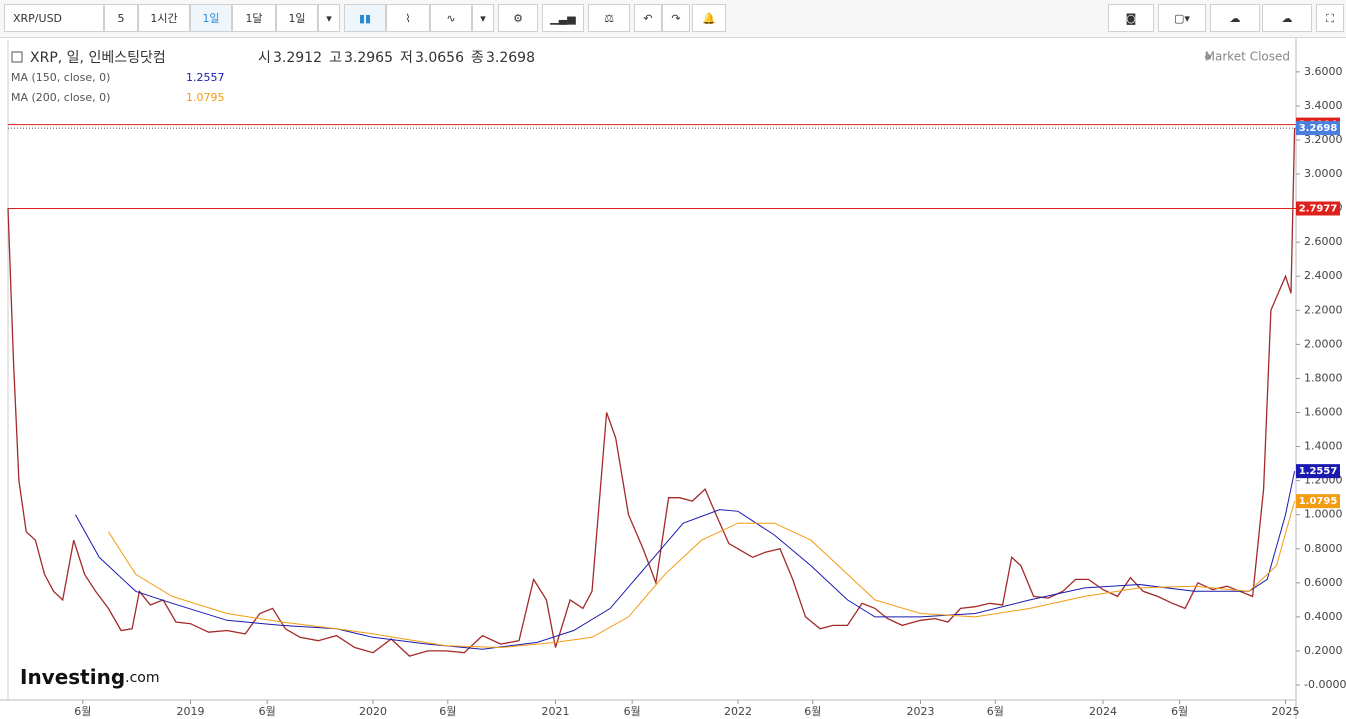  What do you see at coordinates (1182, 18) in the screenshot?
I see `layout-button: ▢▾` at bounding box center [1182, 18].